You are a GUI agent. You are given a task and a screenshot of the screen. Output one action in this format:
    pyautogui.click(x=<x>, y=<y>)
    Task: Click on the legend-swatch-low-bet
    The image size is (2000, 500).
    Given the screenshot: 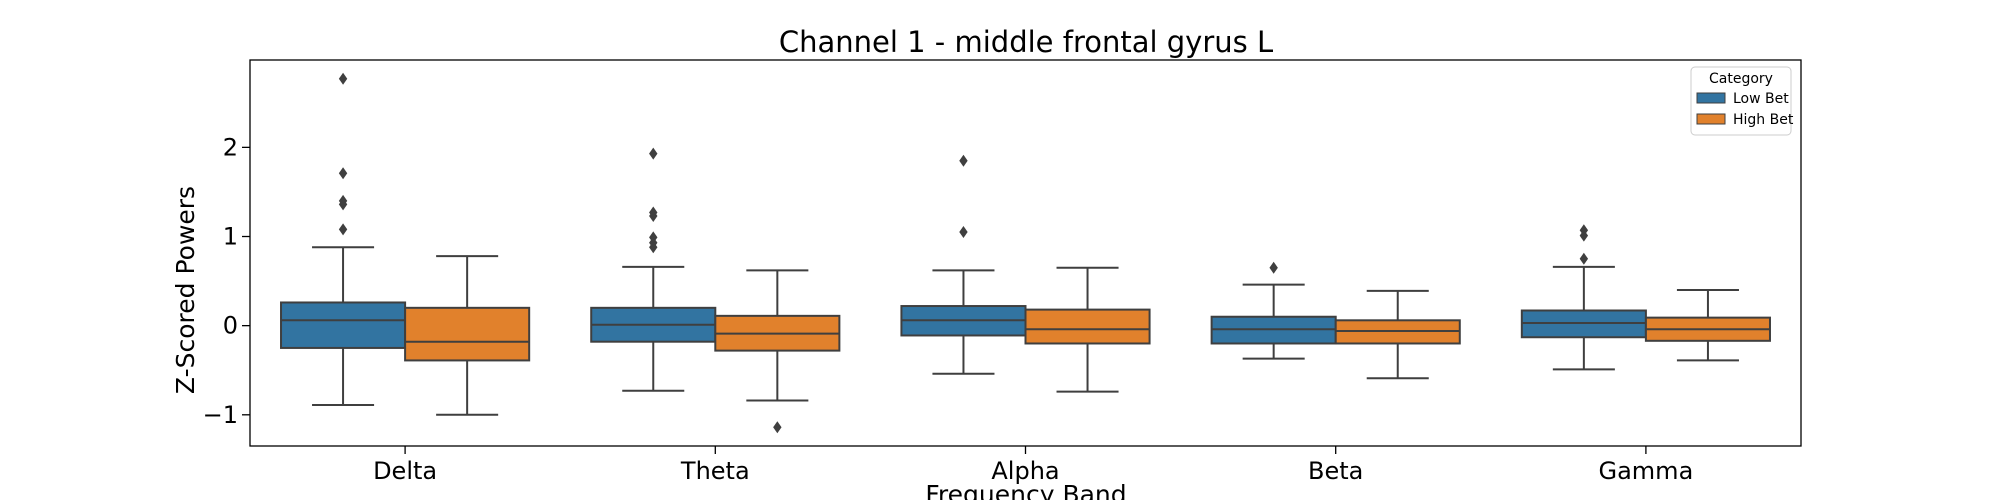 What is the action you would take?
    pyautogui.click(x=1711, y=98)
    